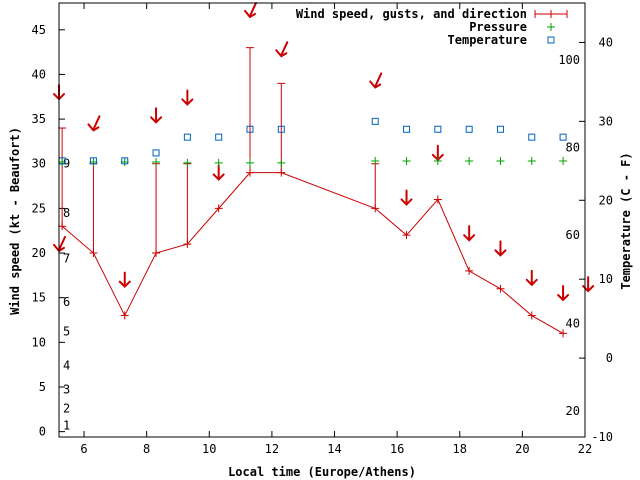 The height and width of the screenshot is (480, 640). I want to click on beaufort-tick-label: 7, so click(66, 258).